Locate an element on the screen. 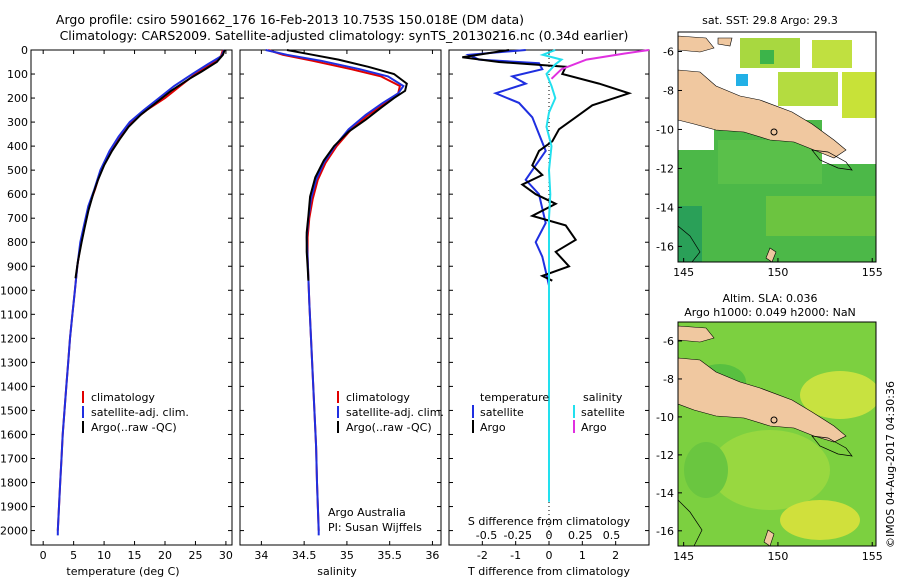 The height and width of the screenshot is (580, 900). legend-s-argo-label: Argo is located at coordinates (594, 427).